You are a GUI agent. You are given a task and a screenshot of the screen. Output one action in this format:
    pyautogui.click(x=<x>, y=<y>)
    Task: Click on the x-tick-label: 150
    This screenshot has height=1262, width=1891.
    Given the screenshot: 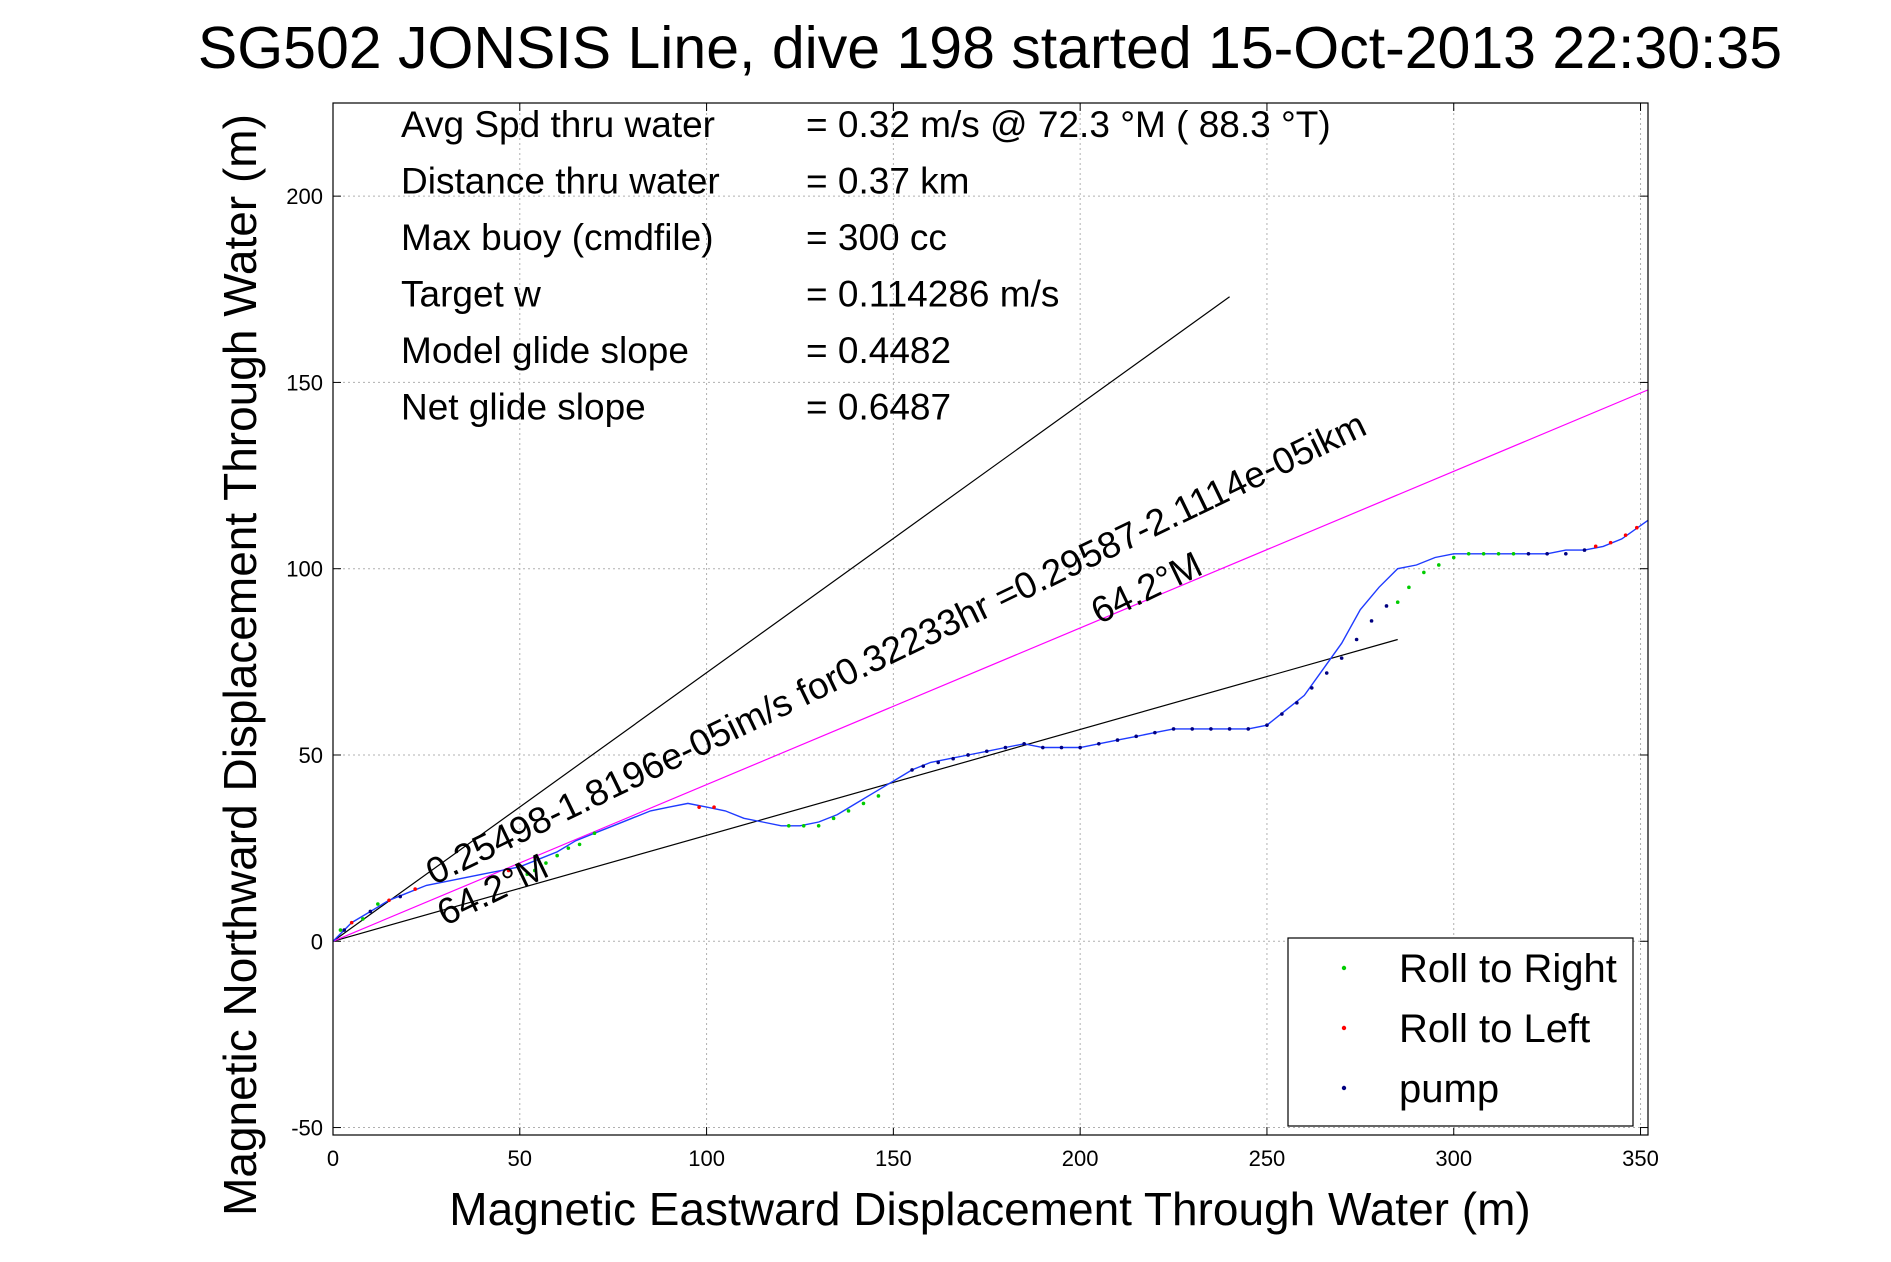 What is the action you would take?
    pyautogui.click(x=893, y=1158)
    